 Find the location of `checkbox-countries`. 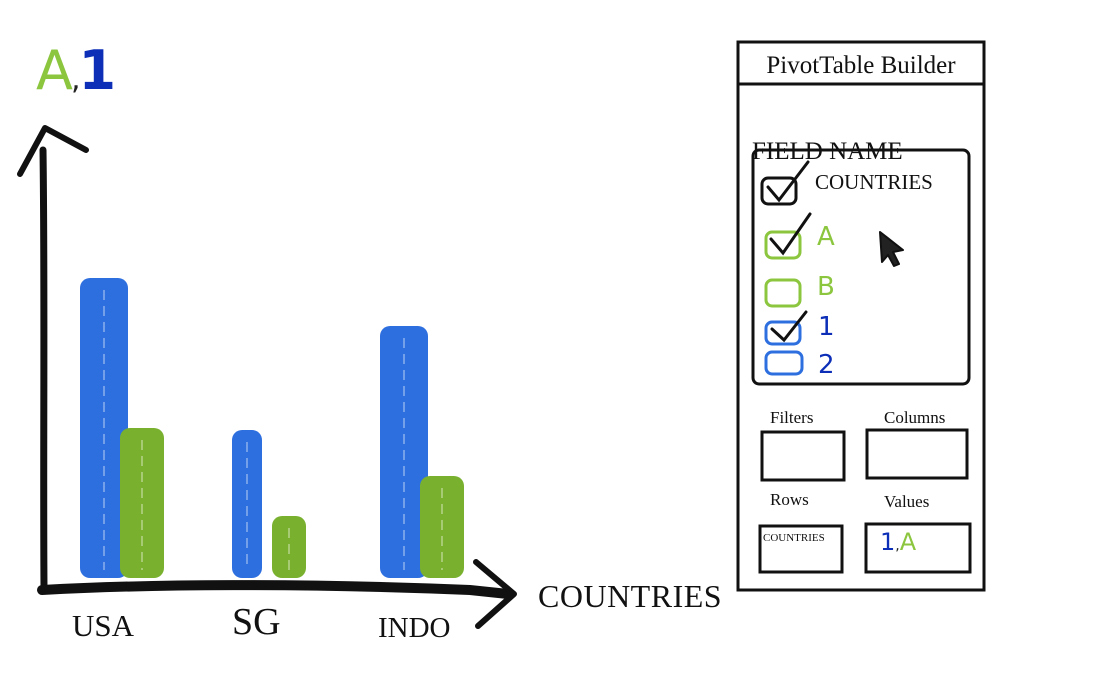

checkbox-countries is located at coordinates (779, 191).